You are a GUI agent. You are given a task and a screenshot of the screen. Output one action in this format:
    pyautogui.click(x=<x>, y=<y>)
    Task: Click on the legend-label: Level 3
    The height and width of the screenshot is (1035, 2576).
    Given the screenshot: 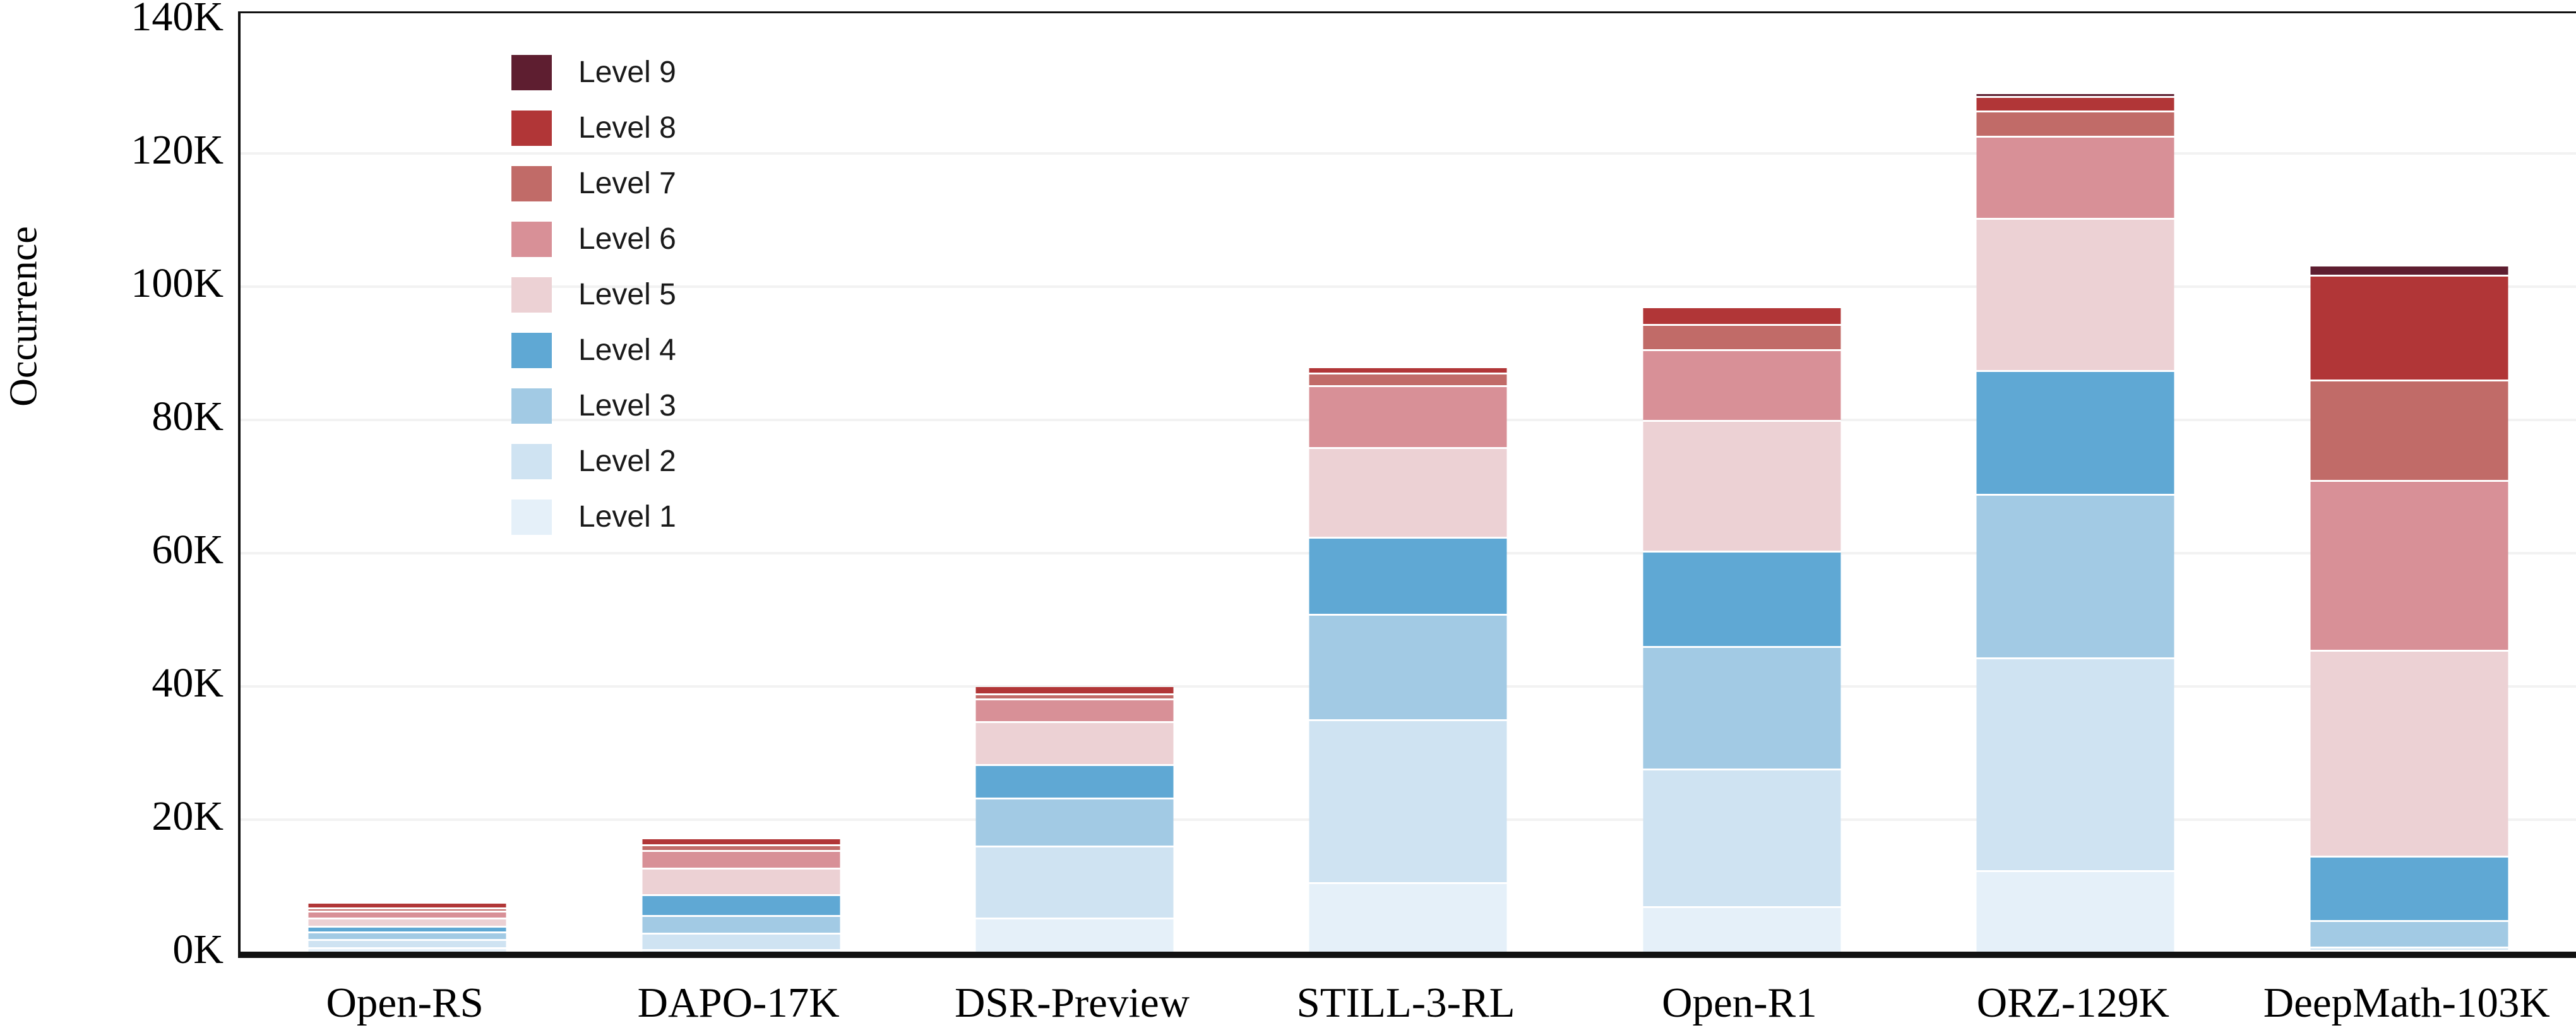 What is the action you would take?
    pyautogui.click(x=627, y=405)
    